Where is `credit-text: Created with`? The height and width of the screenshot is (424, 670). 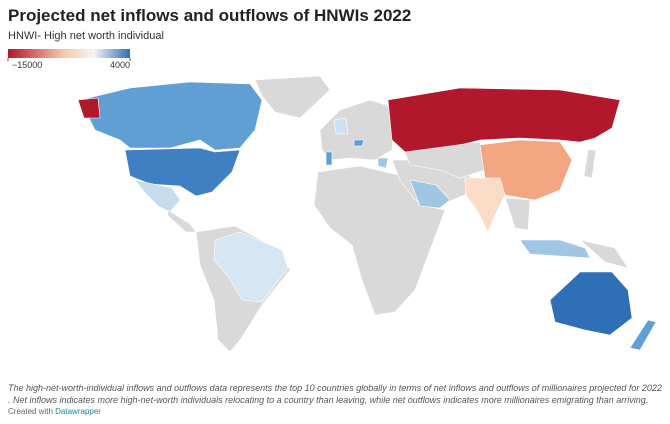
credit-text: Created with is located at coordinates (30, 411).